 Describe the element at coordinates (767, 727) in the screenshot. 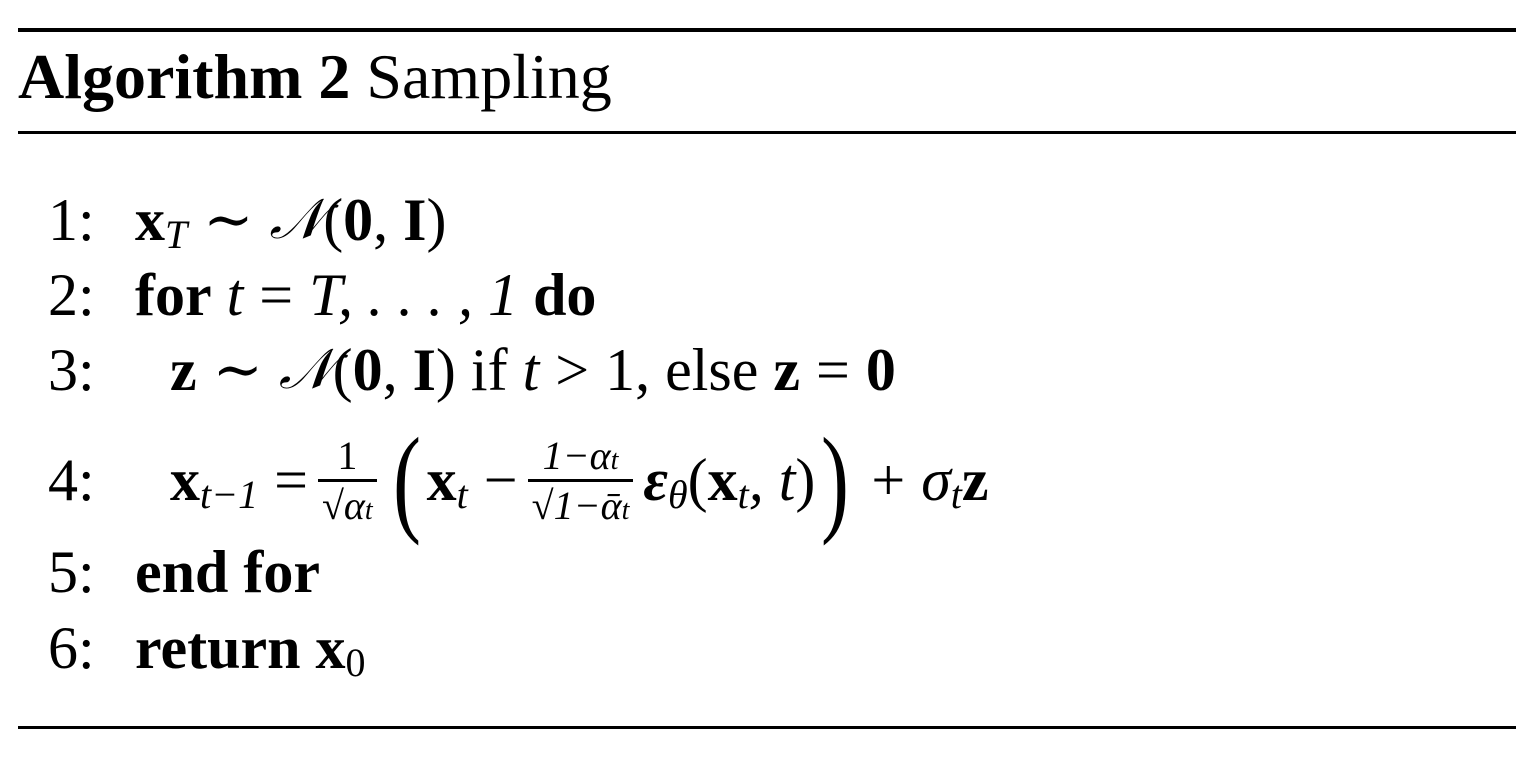

I see `bottom-rule` at that location.